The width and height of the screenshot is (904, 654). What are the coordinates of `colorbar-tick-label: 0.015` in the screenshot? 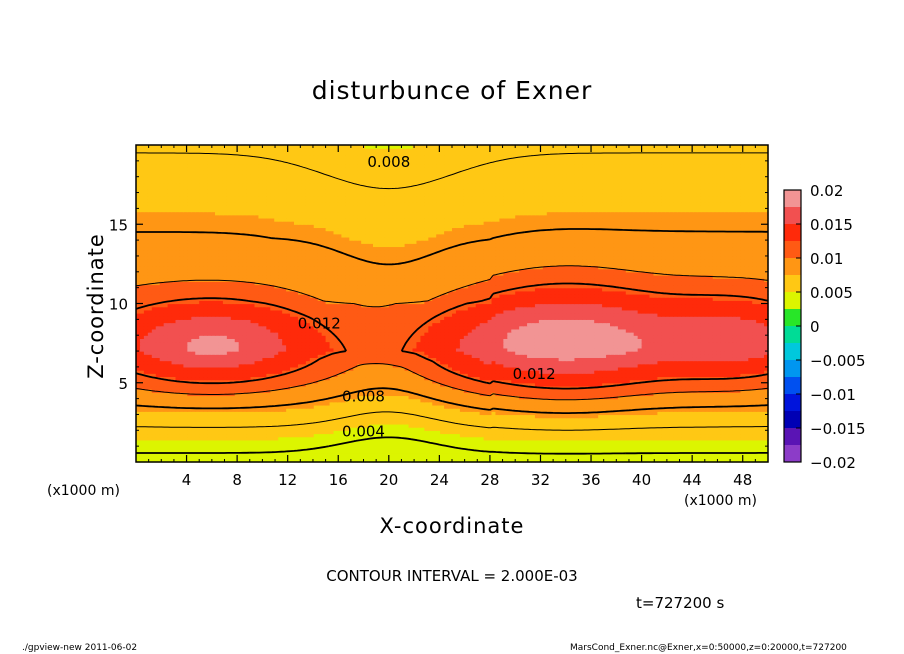 It's located at (831, 225).